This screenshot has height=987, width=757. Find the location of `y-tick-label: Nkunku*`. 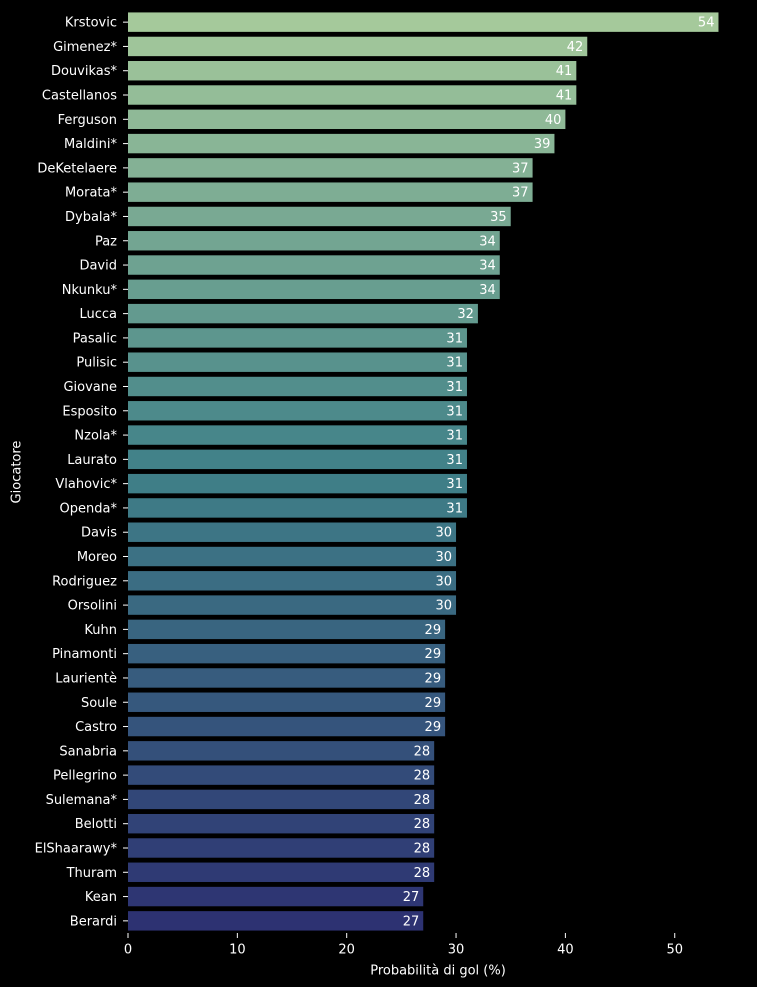

y-tick-label: Nkunku* is located at coordinates (90, 290).